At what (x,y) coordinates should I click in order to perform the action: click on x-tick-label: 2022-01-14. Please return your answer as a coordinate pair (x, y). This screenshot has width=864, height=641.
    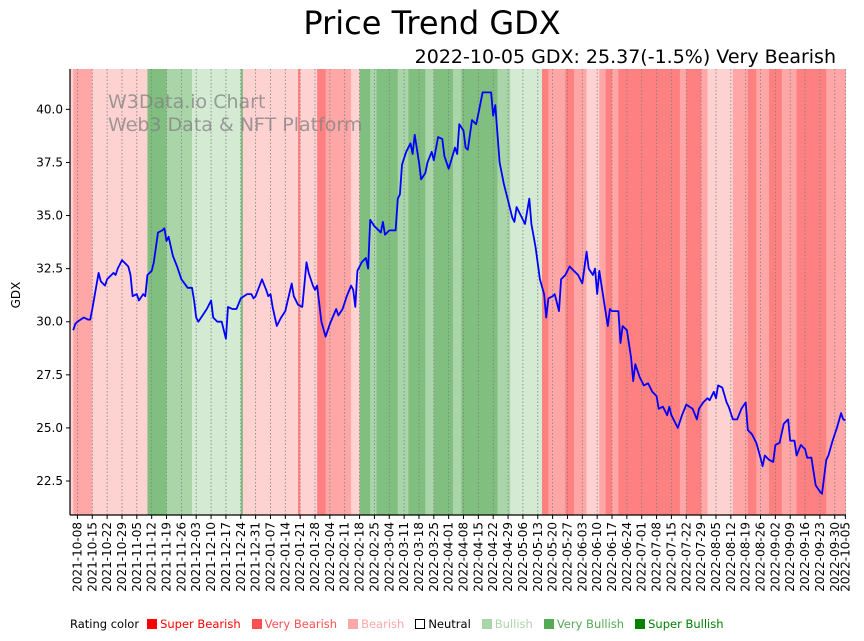
    Looking at the image, I should click on (285, 557).